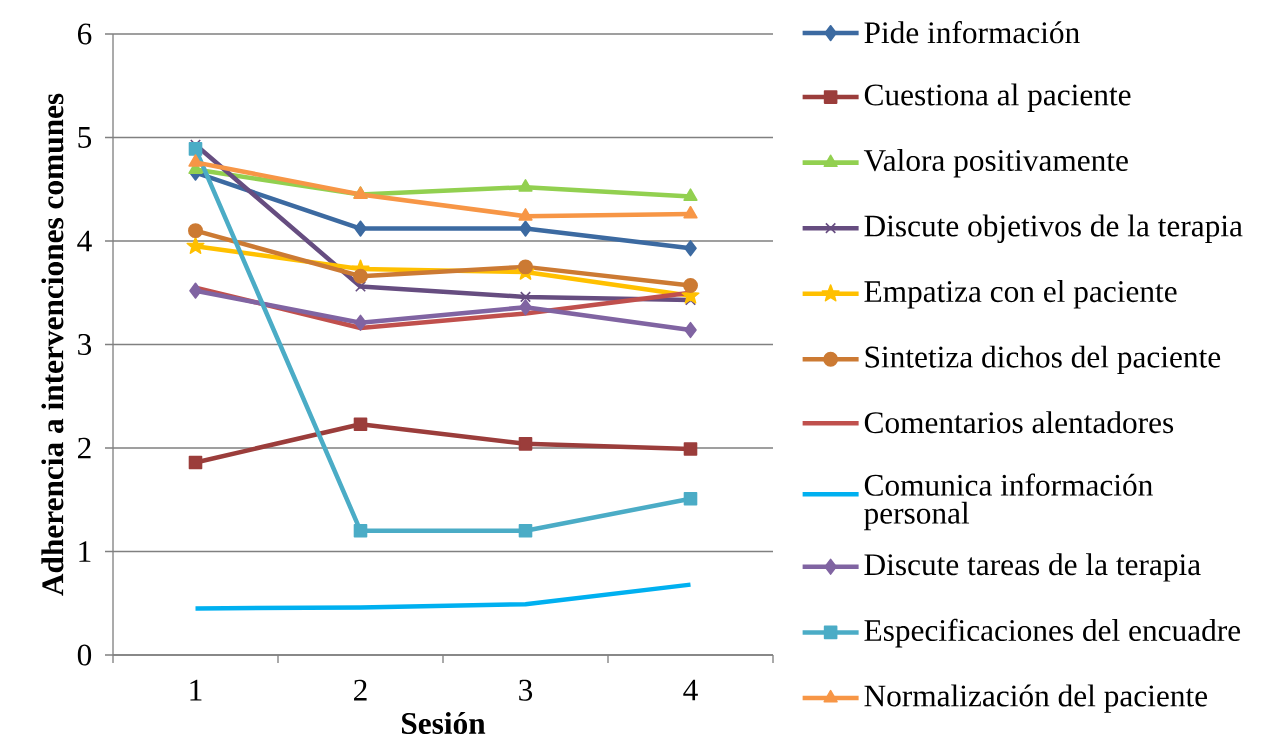 The height and width of the screenshot is (754, 1263). What do you see at coordinates (690, 690) in the screenshot?
I see `x-tick-label: 4` at bounding box center [690, 690].